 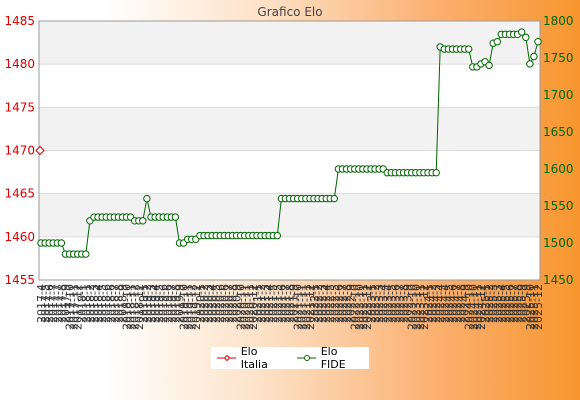 I want to click on x-tick-label: 2025-11, so click(x=534, y=307).